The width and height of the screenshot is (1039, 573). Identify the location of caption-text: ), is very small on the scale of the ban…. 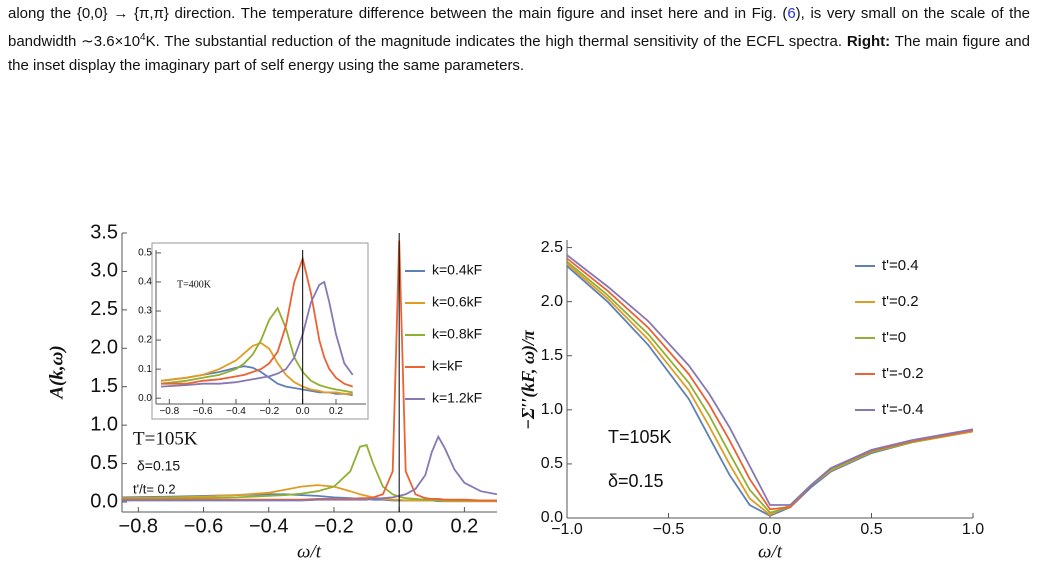
(519, 27).